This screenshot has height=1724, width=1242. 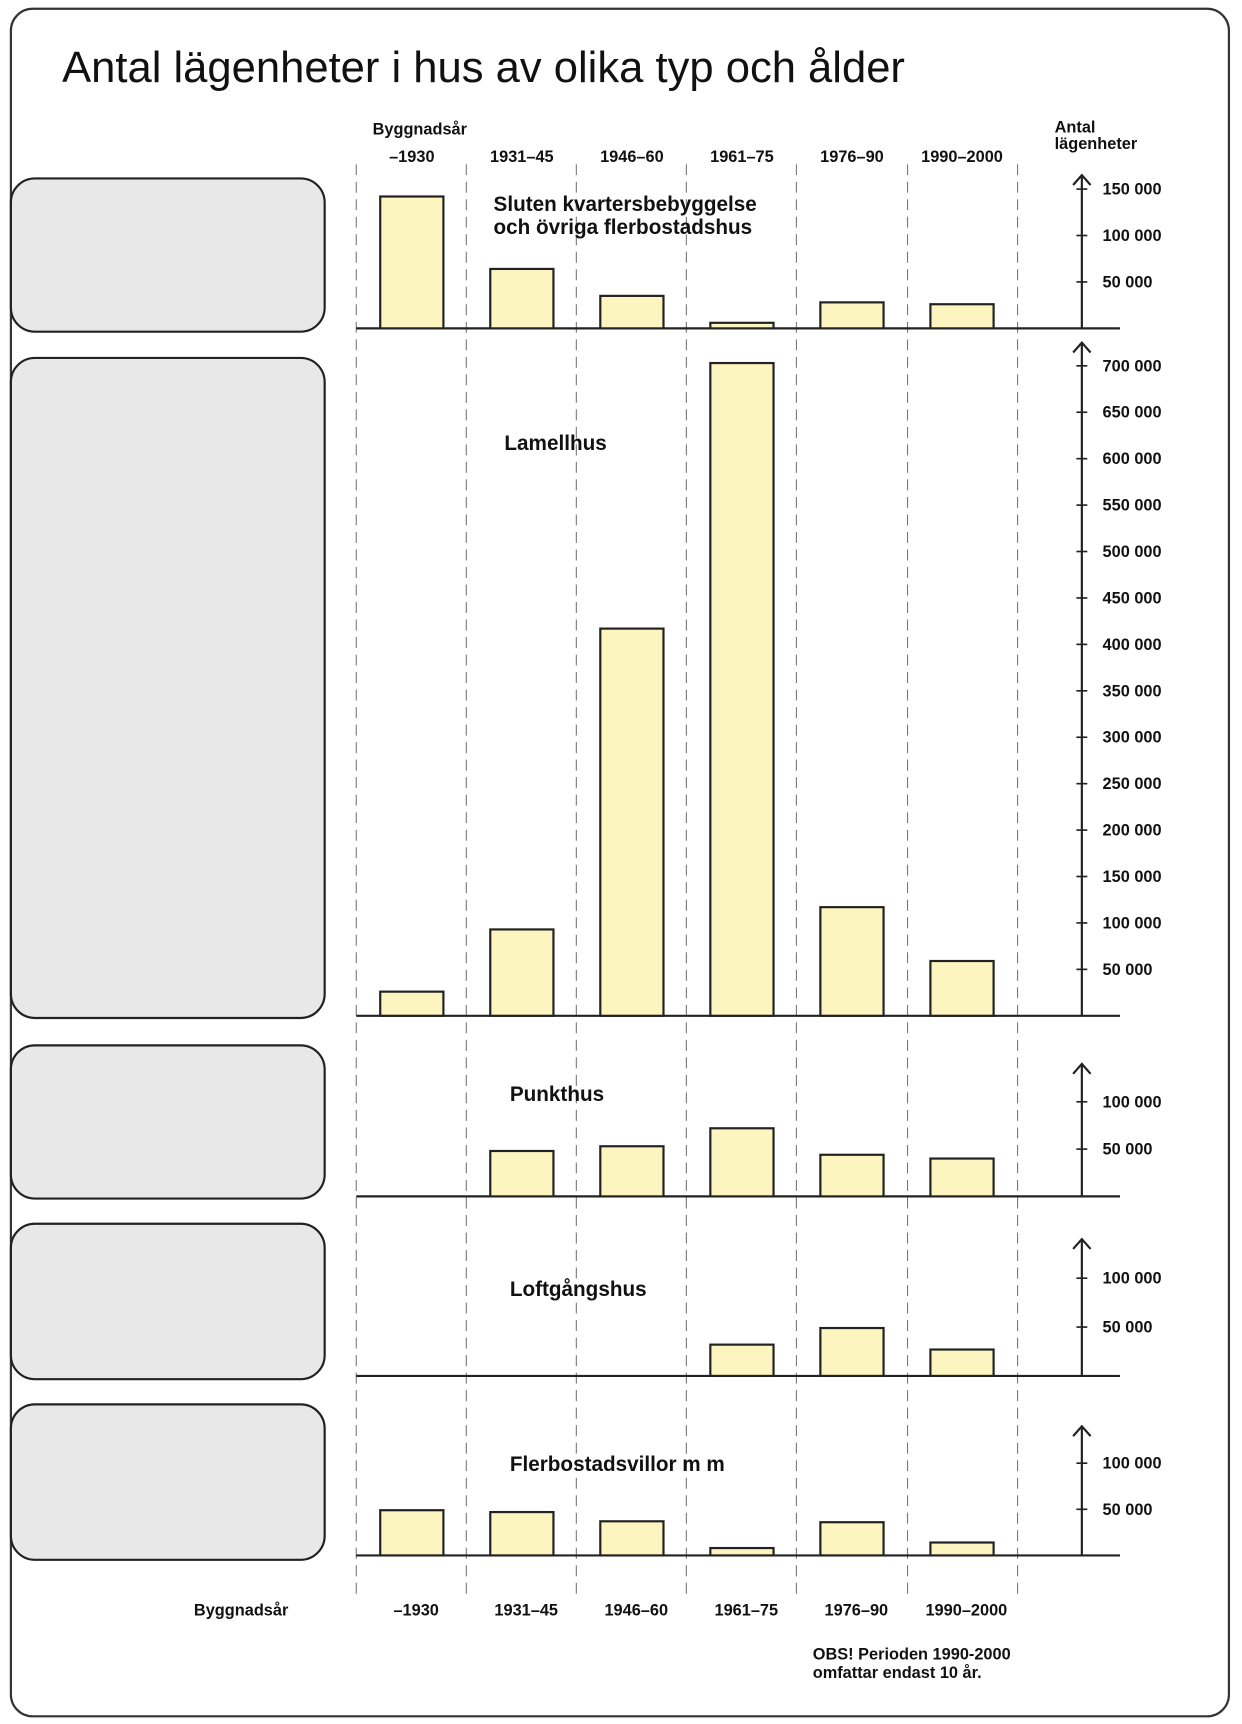 I want to click on y-tick-label: 700 000, so click(x=1132, y=366).